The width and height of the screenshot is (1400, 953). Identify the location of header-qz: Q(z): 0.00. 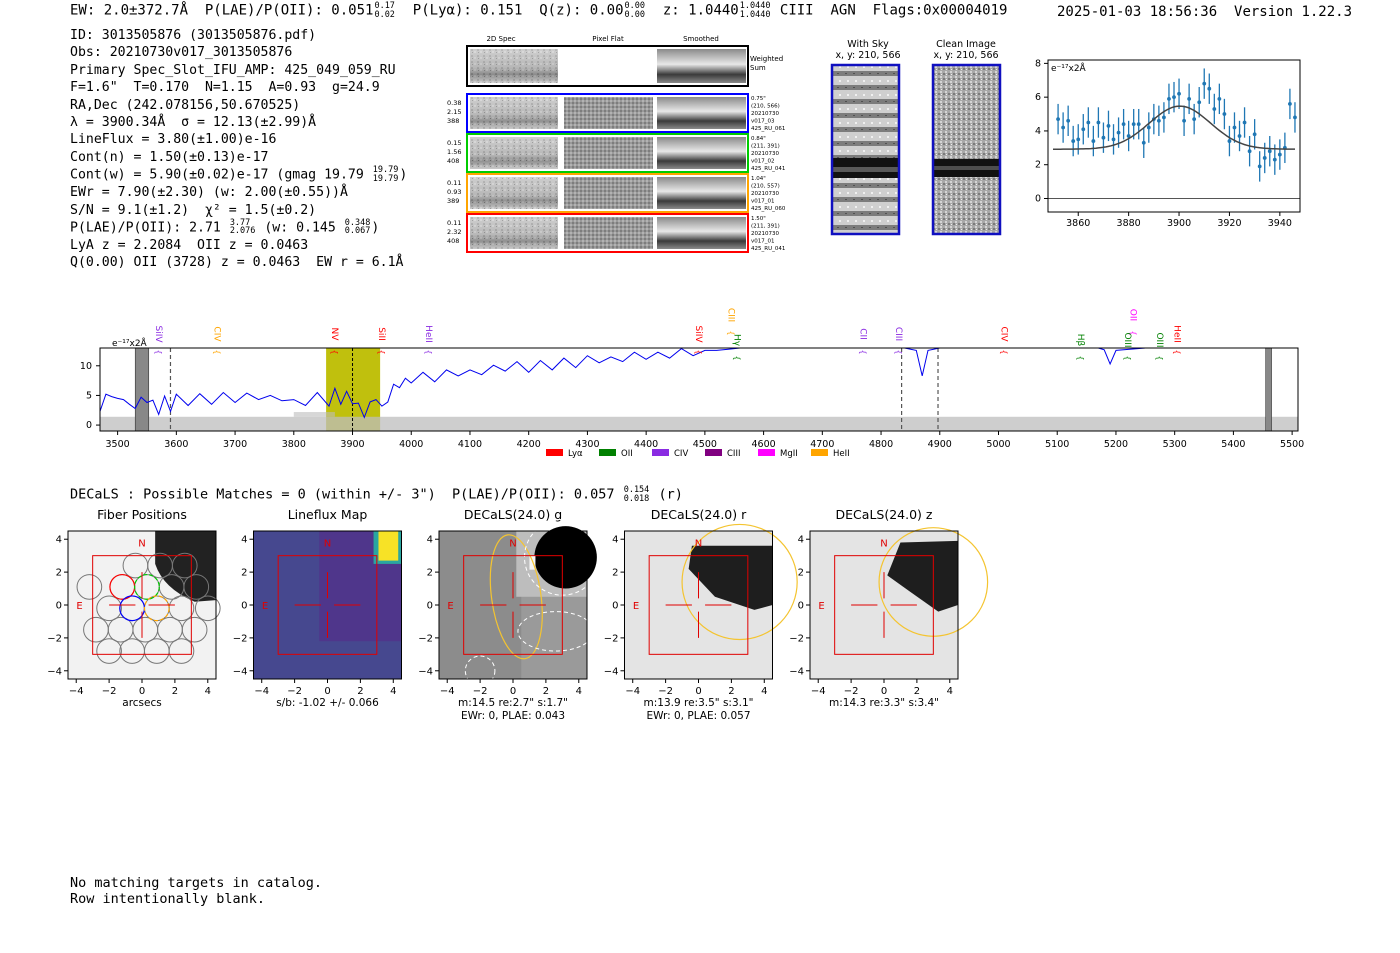
(581, 10).